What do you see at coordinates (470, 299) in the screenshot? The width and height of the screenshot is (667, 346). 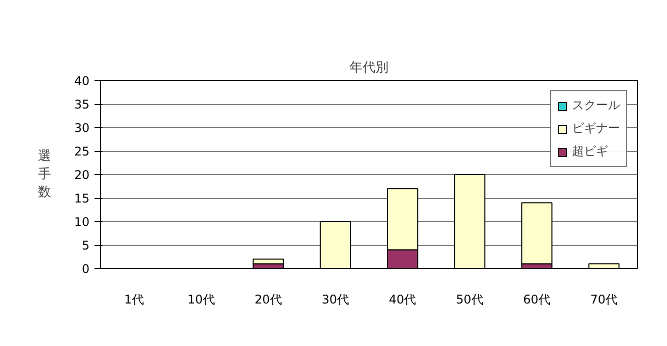 I see `x-tick-label: 50代` at bounding box center [470, 299].